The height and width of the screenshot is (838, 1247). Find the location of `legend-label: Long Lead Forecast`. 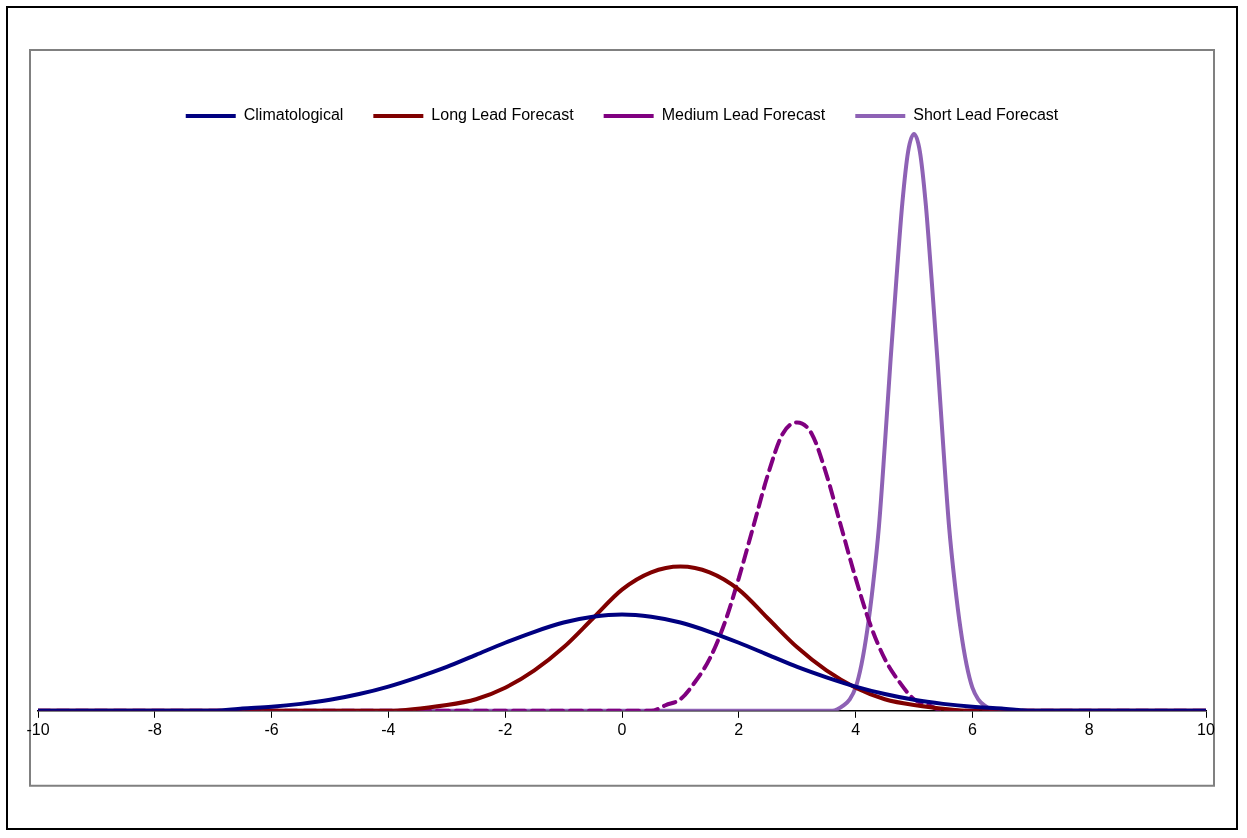

legend-label: Long Lead Forecast is located at coordinates (503, 115).